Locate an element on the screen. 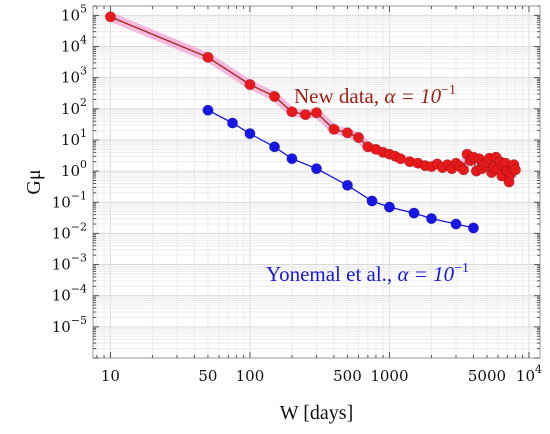  y-tick-label: 10⁻⁴ is located at coordinates (69, 294).